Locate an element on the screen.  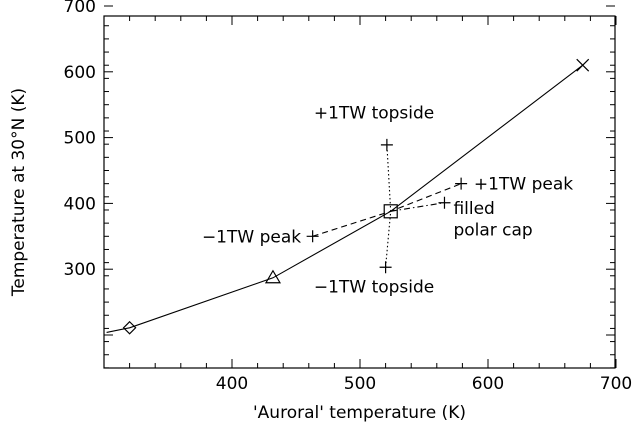
x-tick-label: 700 is located at coordinates (616, 384).